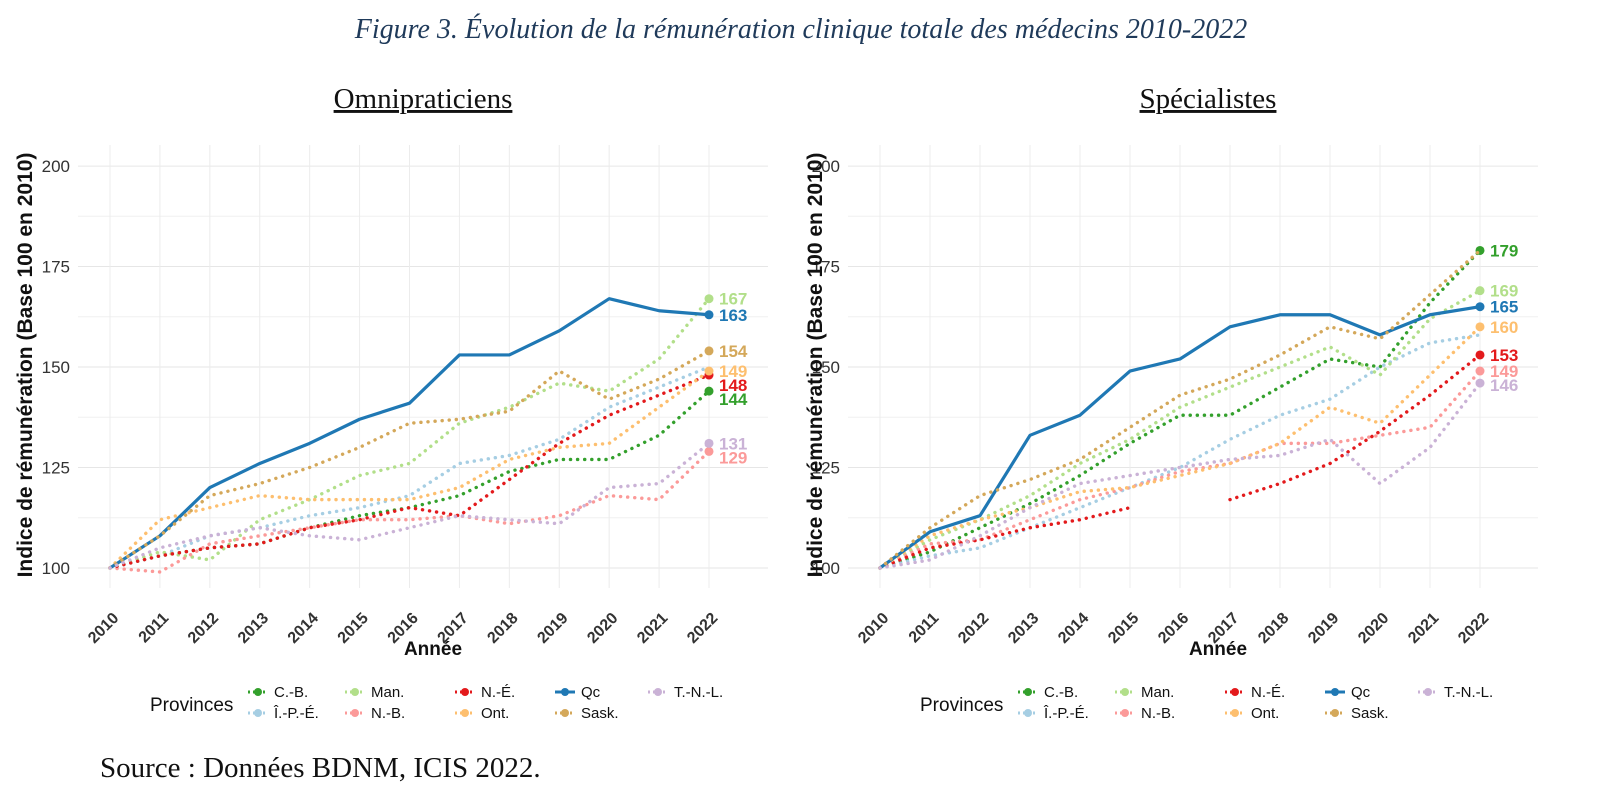  Describe the element at coordinates (733, 457) in the screenshot. I see `end-label-N.-B.: 129` at that location.